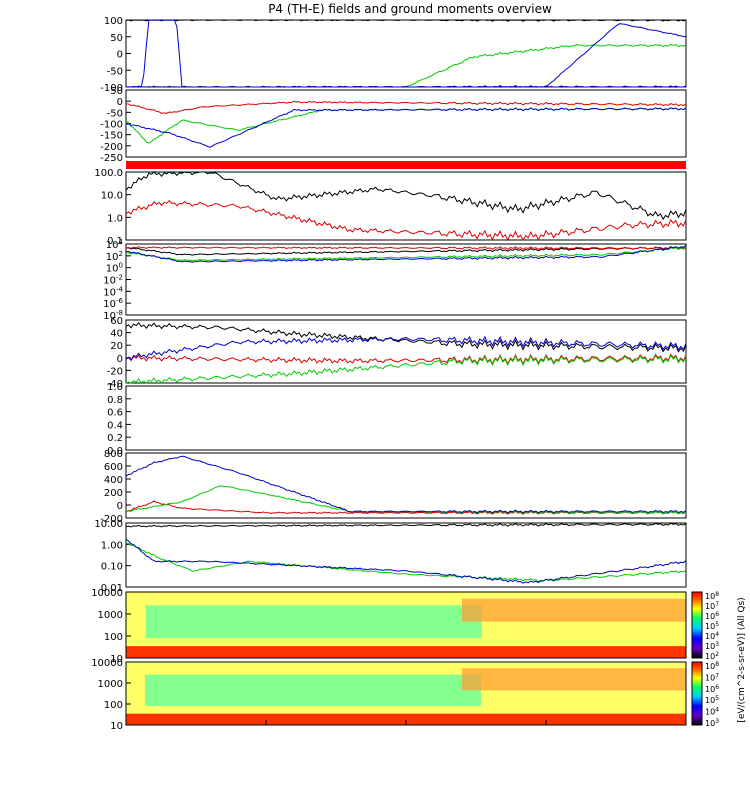 The image size is (750, 800). Describe the element at coordinates (742, 659) in the screenshot. I see `colorbar-label: [eV/(cm^2-s-sr-eV)] (All Qs)` at that location.